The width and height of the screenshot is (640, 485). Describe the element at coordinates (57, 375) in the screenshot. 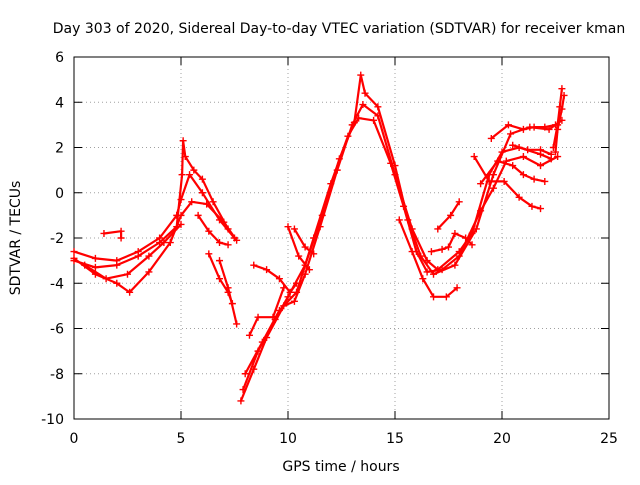

I see `y-tick-label: -8` at that location.